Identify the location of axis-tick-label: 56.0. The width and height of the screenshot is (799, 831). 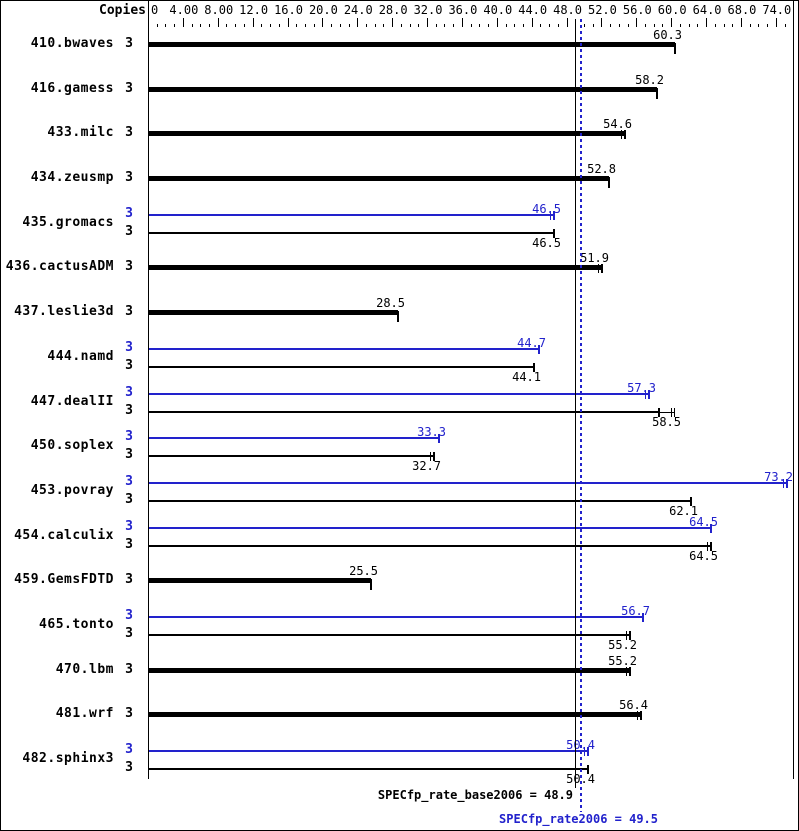
(637, 10).